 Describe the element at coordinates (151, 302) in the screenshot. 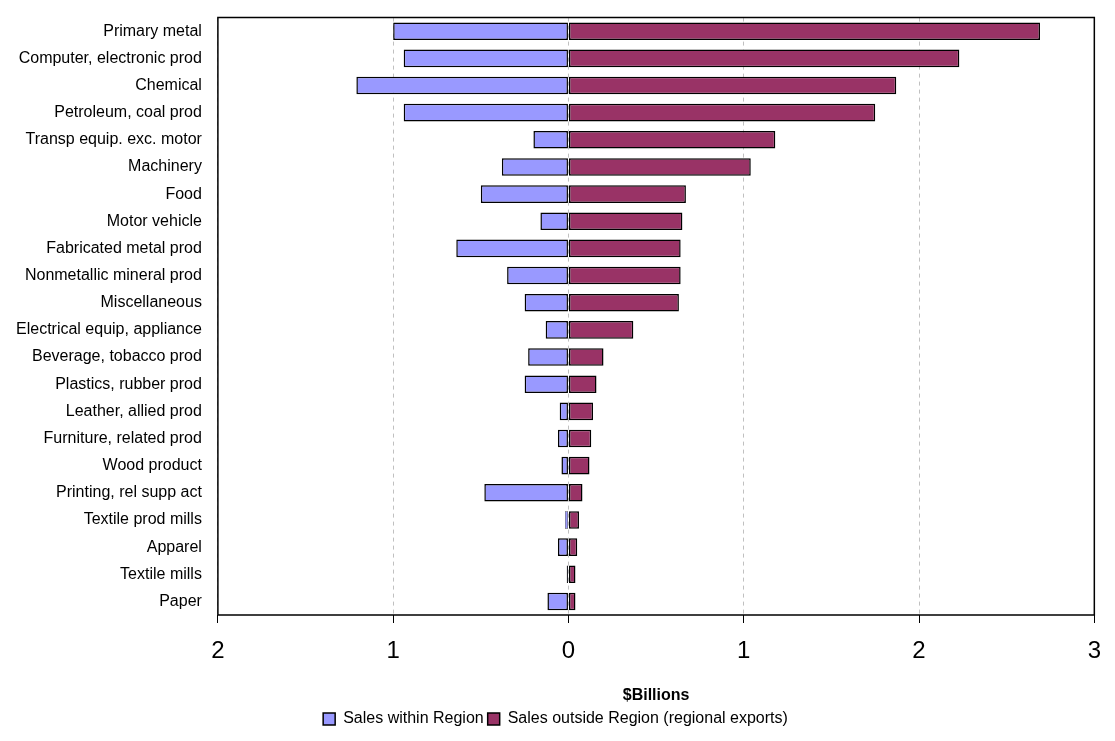

I see `y-tick-label: Miscellaneous` at that location.